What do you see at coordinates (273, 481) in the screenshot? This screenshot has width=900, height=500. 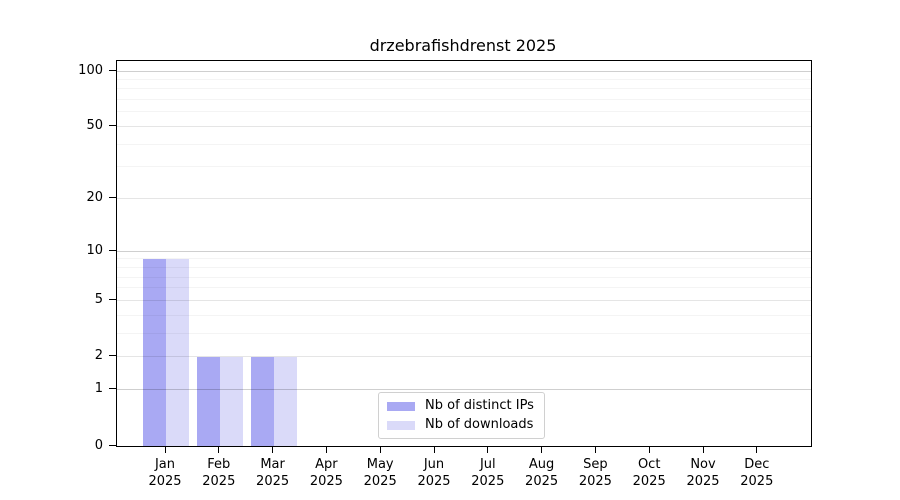 I see `x-tick-year-mar: 2025` at bounding box center [273, 481].